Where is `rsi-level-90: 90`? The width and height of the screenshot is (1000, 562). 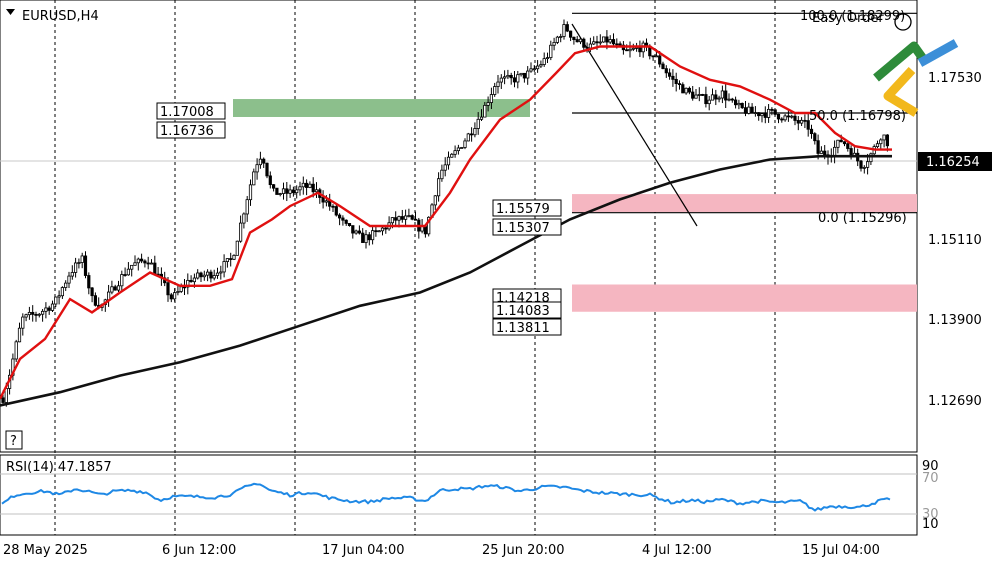 rsi-level-90: 90 is located at coordinates (930, 466).